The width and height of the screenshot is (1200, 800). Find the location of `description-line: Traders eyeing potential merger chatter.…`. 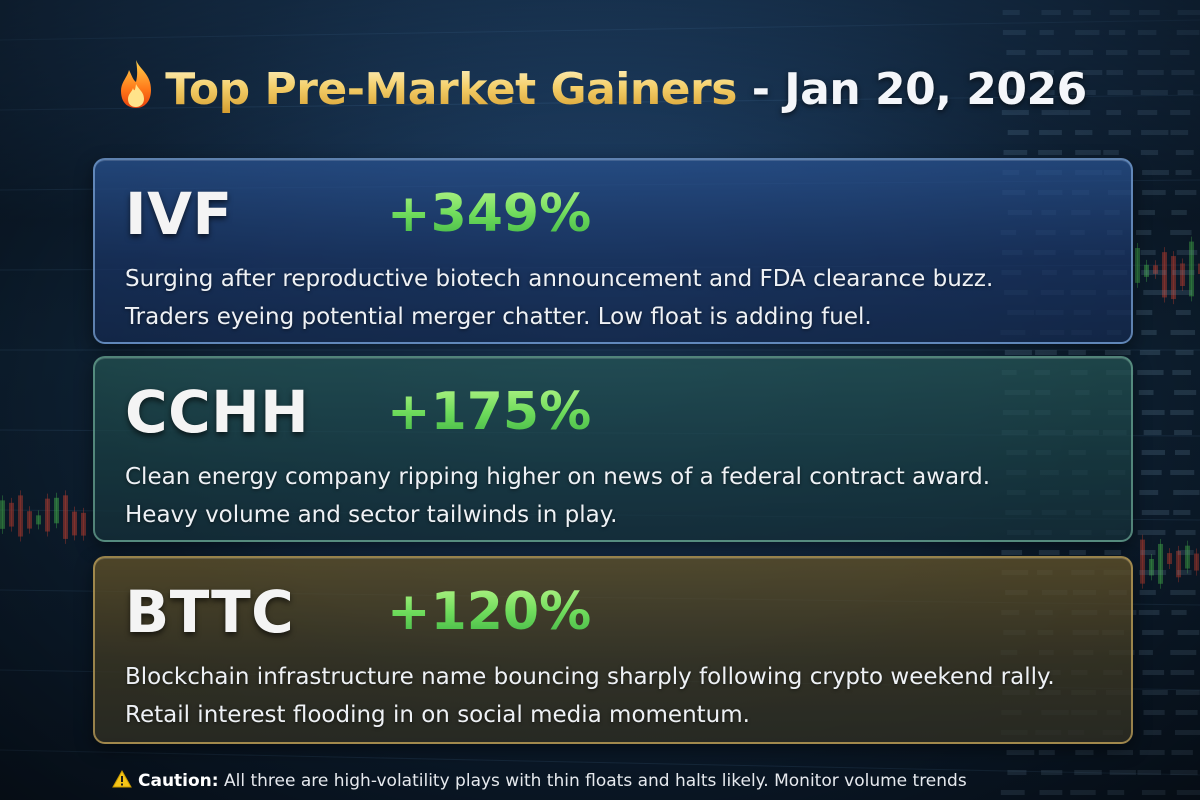

description-line: Traders eyeing potential merger chatter.… is located at coordinates (498, 317).